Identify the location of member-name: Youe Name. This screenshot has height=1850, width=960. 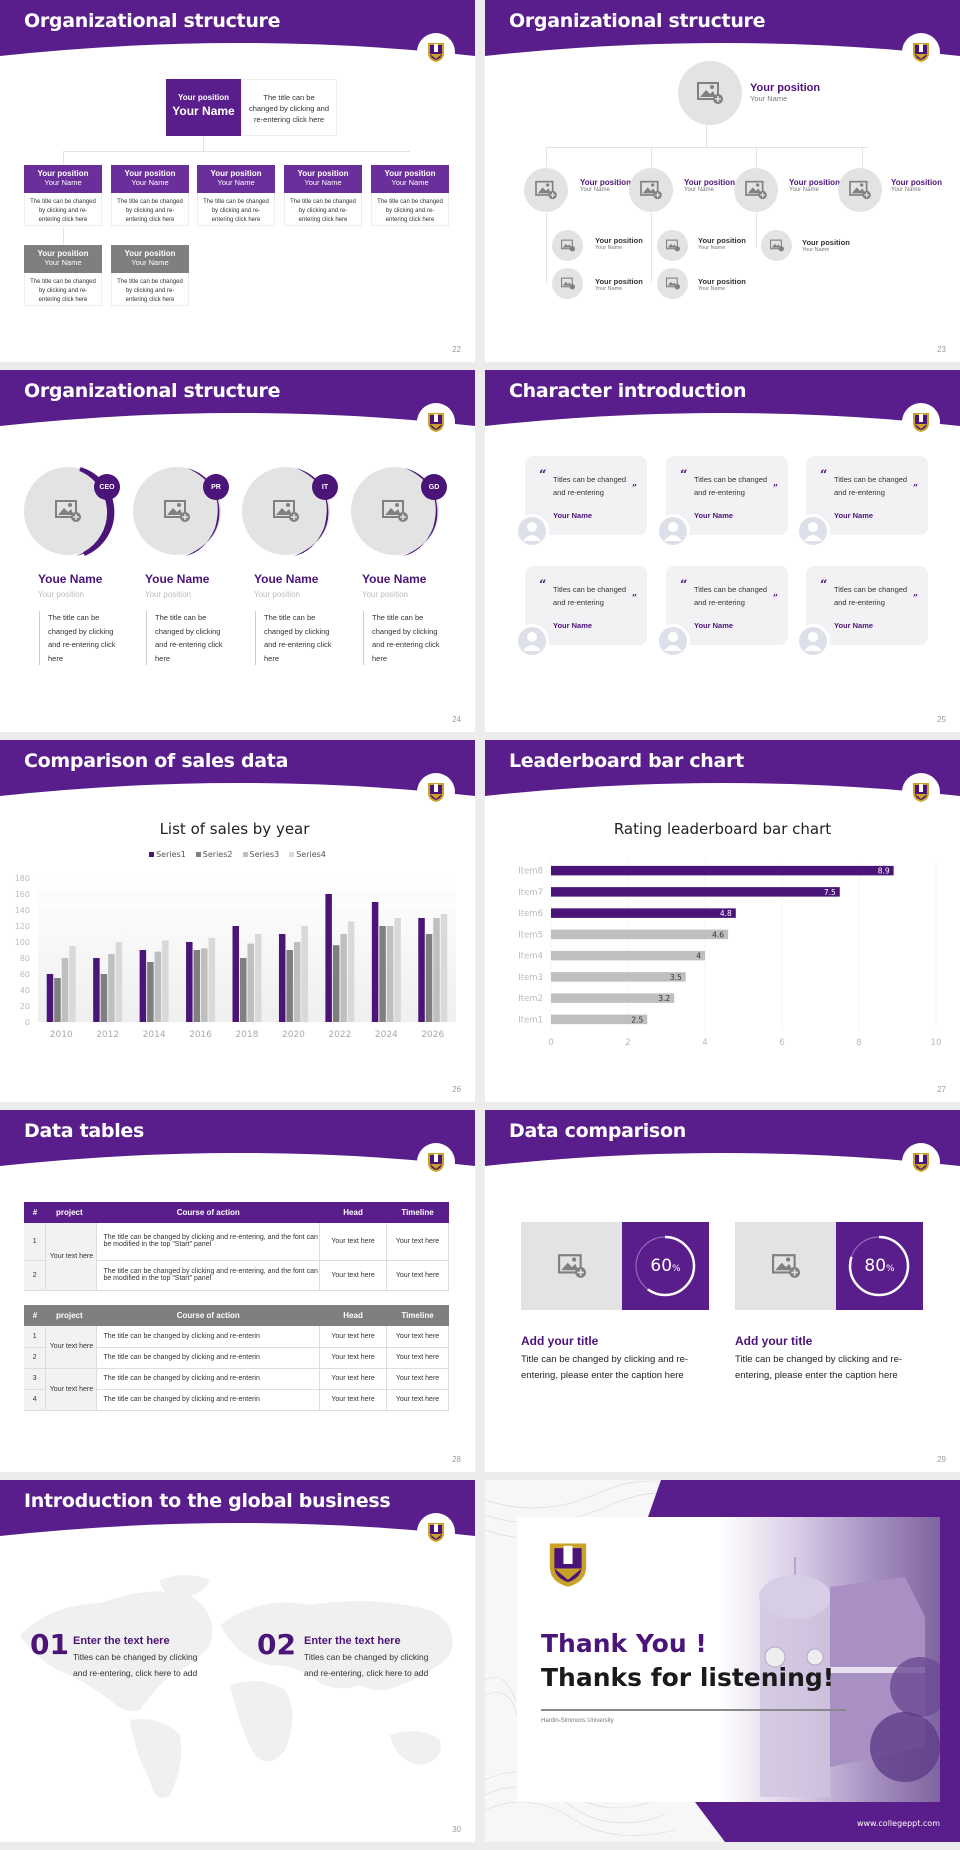
(394, 579).